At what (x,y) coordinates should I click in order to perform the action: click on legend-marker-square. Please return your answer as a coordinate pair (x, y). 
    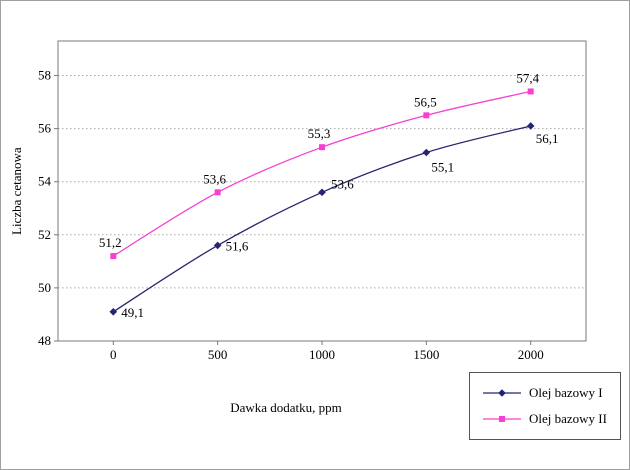
    Looking at the image, I should click on (502, 419).